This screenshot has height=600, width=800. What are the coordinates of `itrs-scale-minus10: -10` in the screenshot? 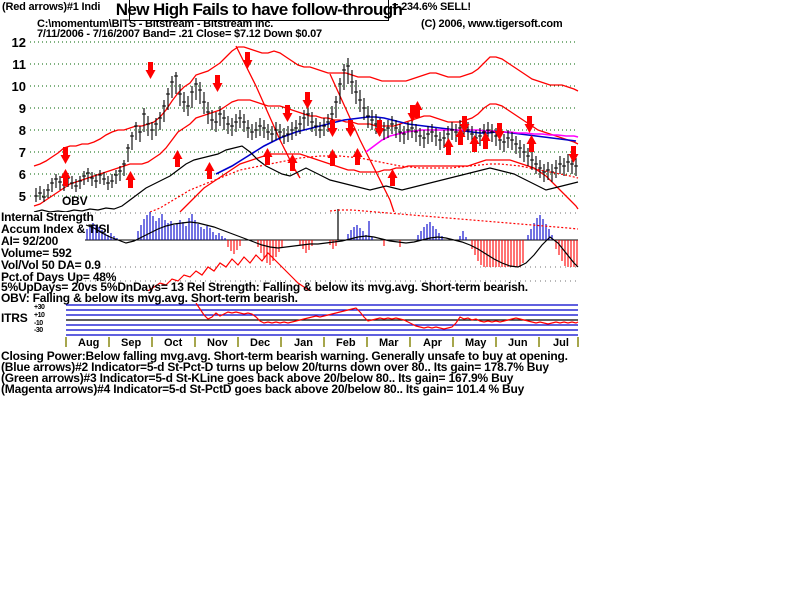 It's located at (38, 323).